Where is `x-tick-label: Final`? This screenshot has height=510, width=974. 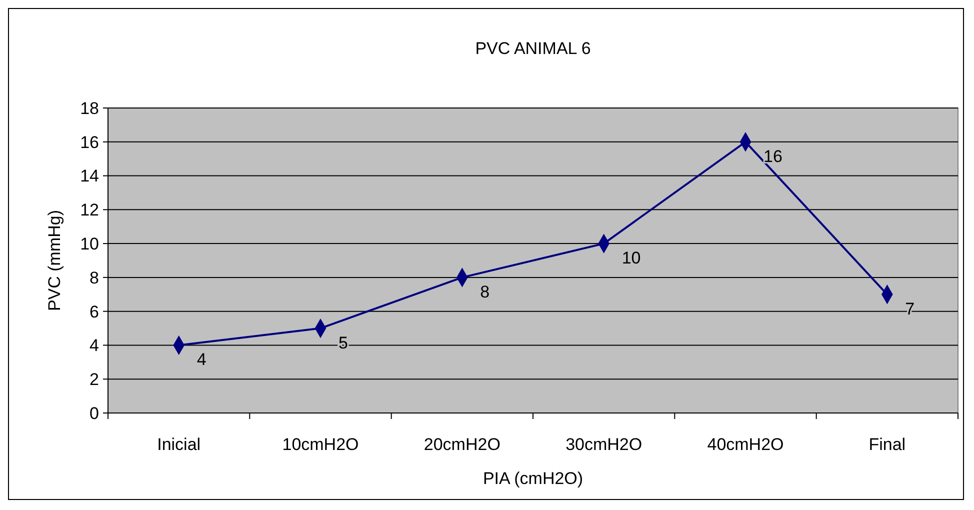 x-tick-label: Final is located at coordinates (887, 444).